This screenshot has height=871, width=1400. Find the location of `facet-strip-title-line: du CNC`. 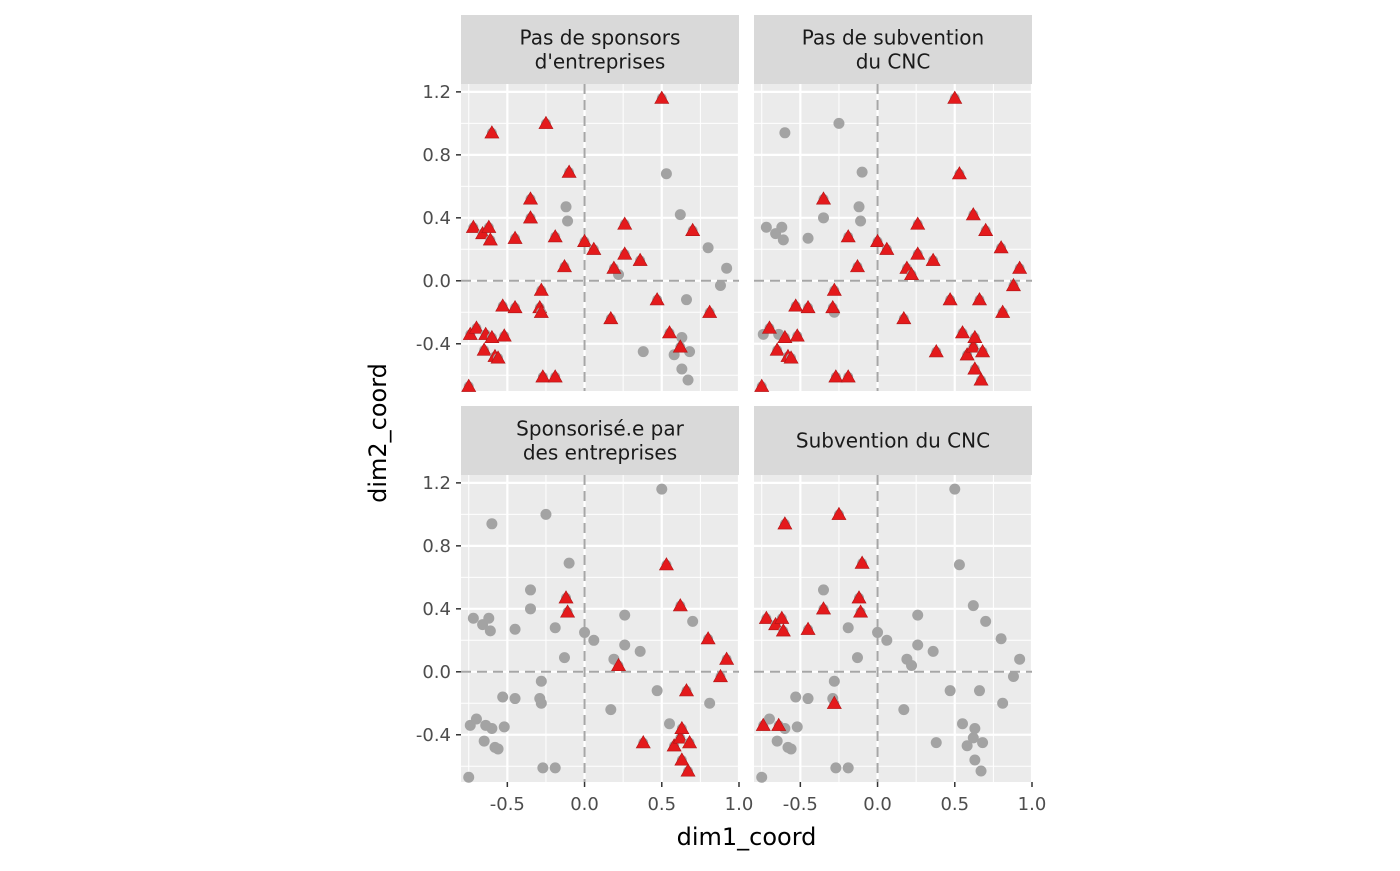

facet-strip-title-line: du CNC is located at coordinates (893, 62).